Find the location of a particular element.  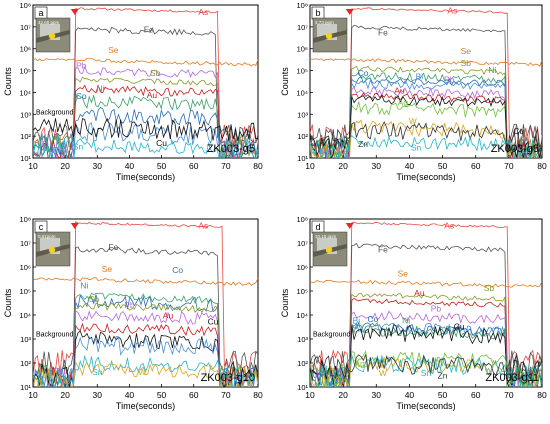

y-tick-label: 10² is located at coordinates (302, 363).